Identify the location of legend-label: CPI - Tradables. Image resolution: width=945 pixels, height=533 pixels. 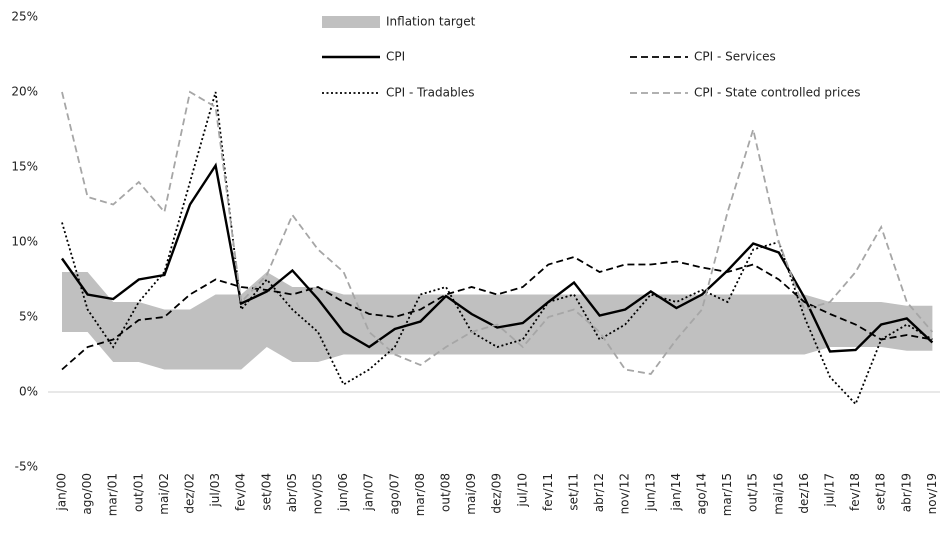
(430, 93).